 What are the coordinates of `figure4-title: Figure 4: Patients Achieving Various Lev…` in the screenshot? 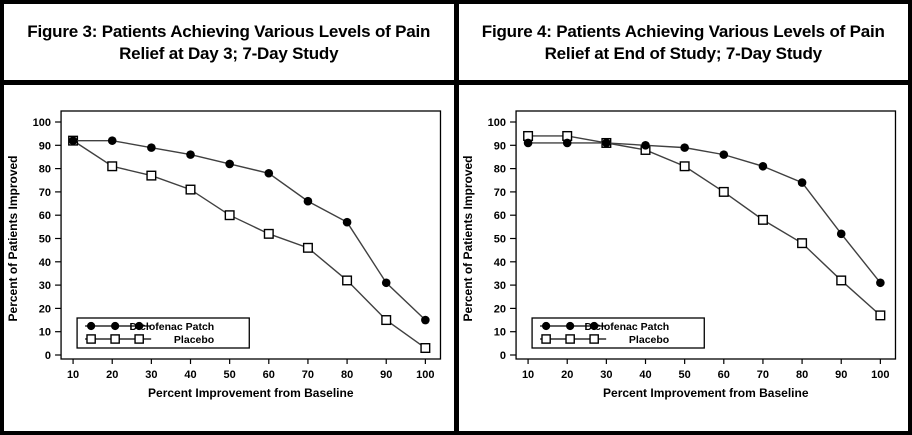 It's located at (684, 42).